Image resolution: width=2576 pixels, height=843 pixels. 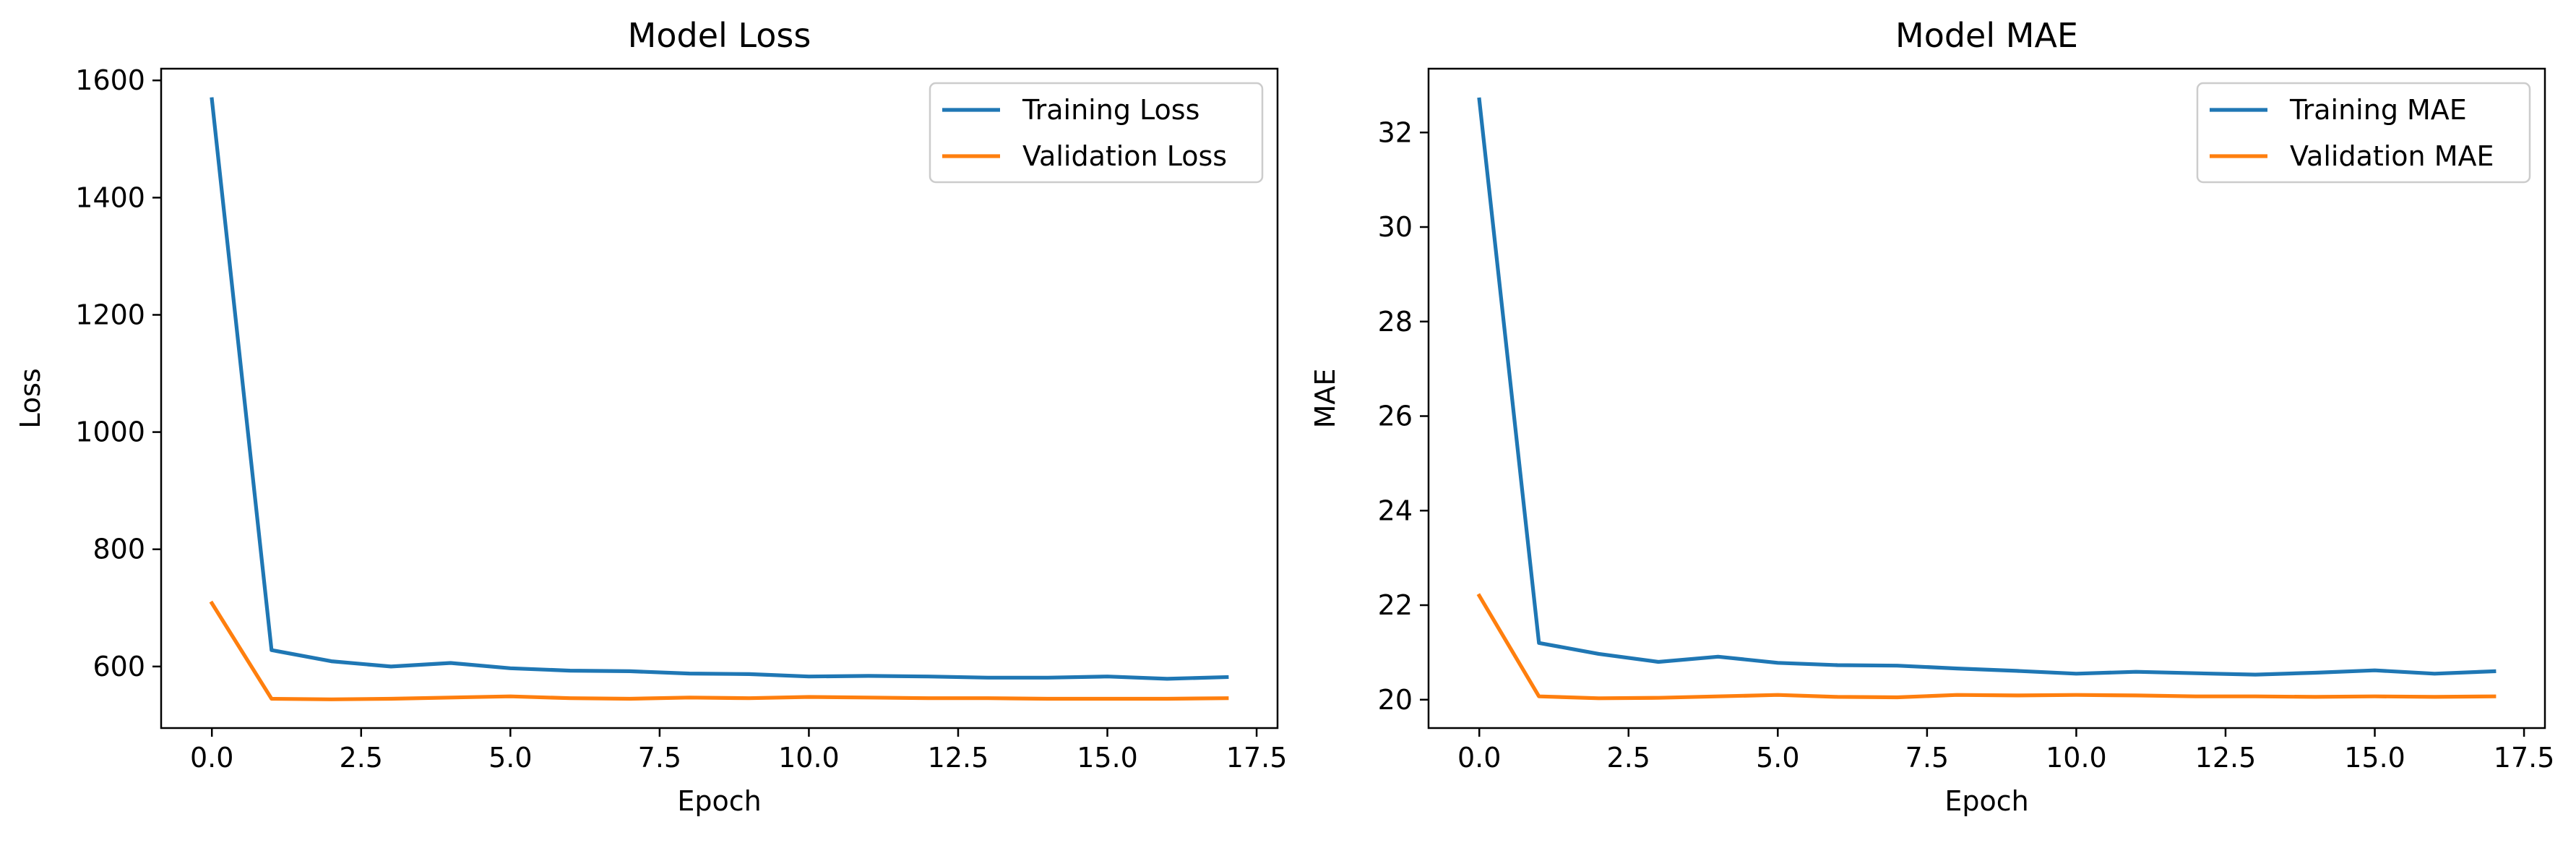 I want to click on y-tick-label: 800, so click(x=118, y=549).